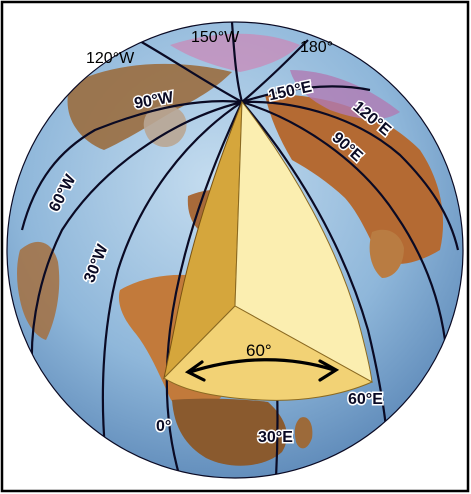 The image size is (471, 494). I want to click on wedge-top-face, so click(268, 353).